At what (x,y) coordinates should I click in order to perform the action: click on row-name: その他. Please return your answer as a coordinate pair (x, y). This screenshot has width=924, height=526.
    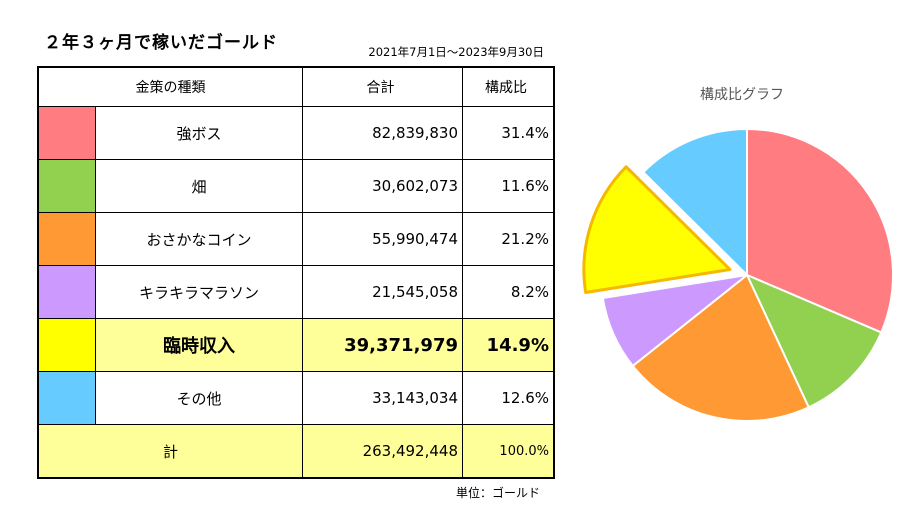
    Looking at the image, I should click on (199, 398).